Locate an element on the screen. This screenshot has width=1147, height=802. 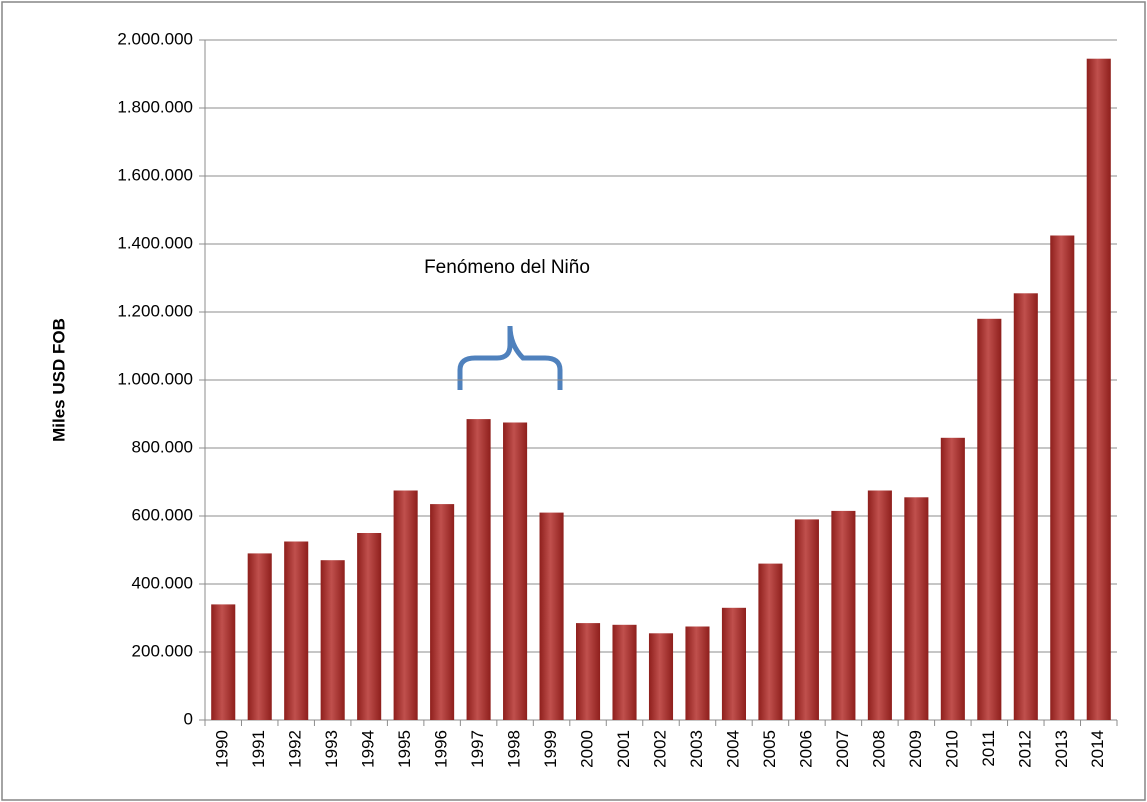
x-tick-label: 2004 is located at coordinates (732, 749).